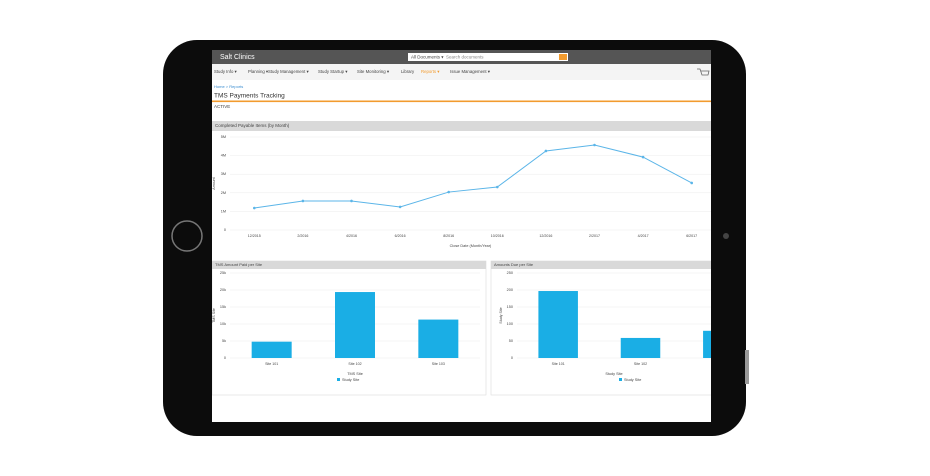 The height and width of the screenshot is (476, 930). I want to click on search-button, so click(563, 57).